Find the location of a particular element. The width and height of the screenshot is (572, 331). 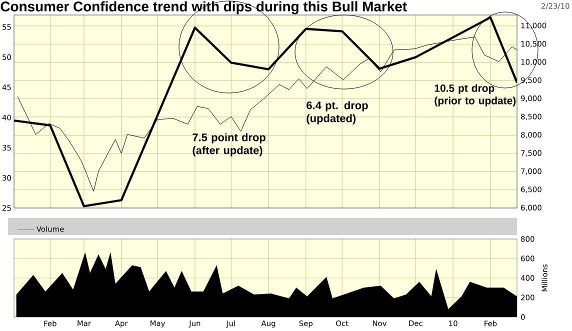

annotation: 7.5 point drop (after update) is located at coordinates (229, 144).